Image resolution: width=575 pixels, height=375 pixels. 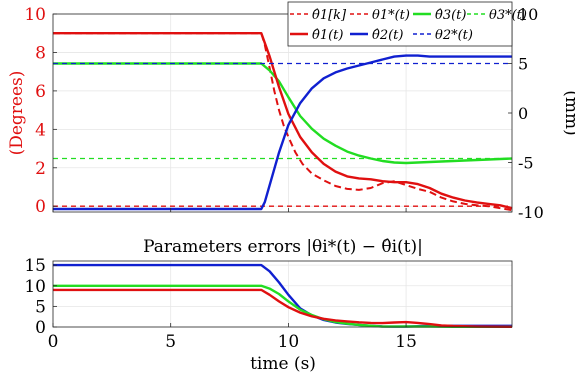 I want to click on bottom-y-tick-label: 0, so click(x=40, y=328).